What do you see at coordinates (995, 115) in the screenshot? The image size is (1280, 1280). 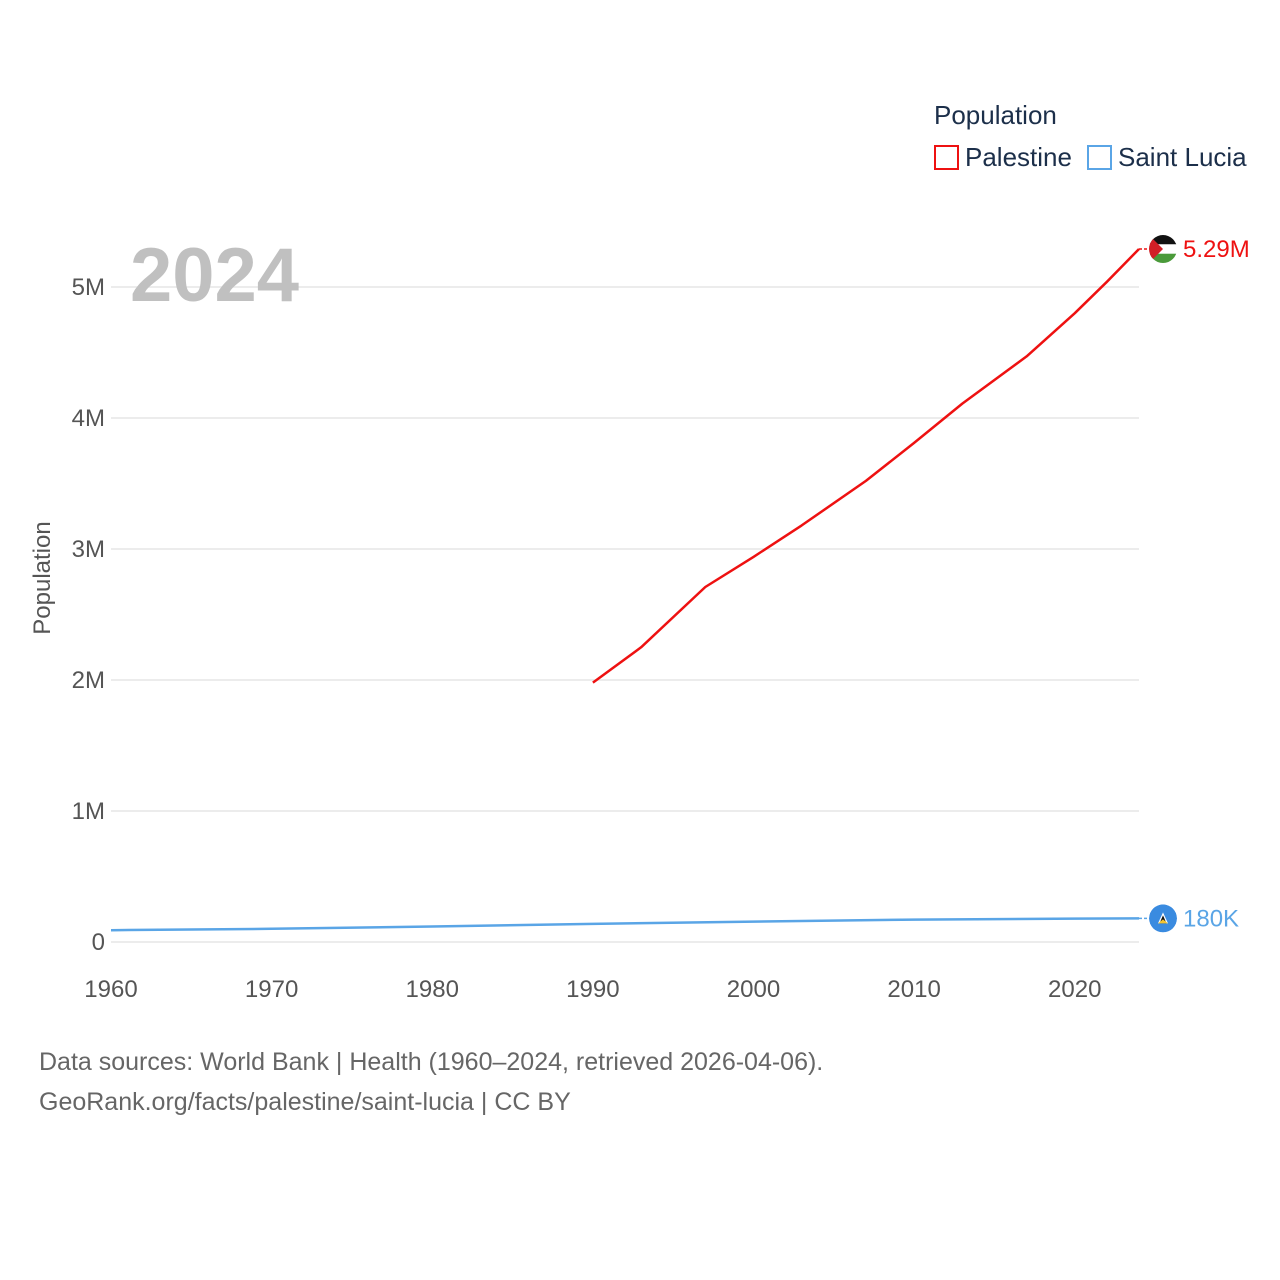 I see `legend-title: Population` at bounding box center [995, 115].